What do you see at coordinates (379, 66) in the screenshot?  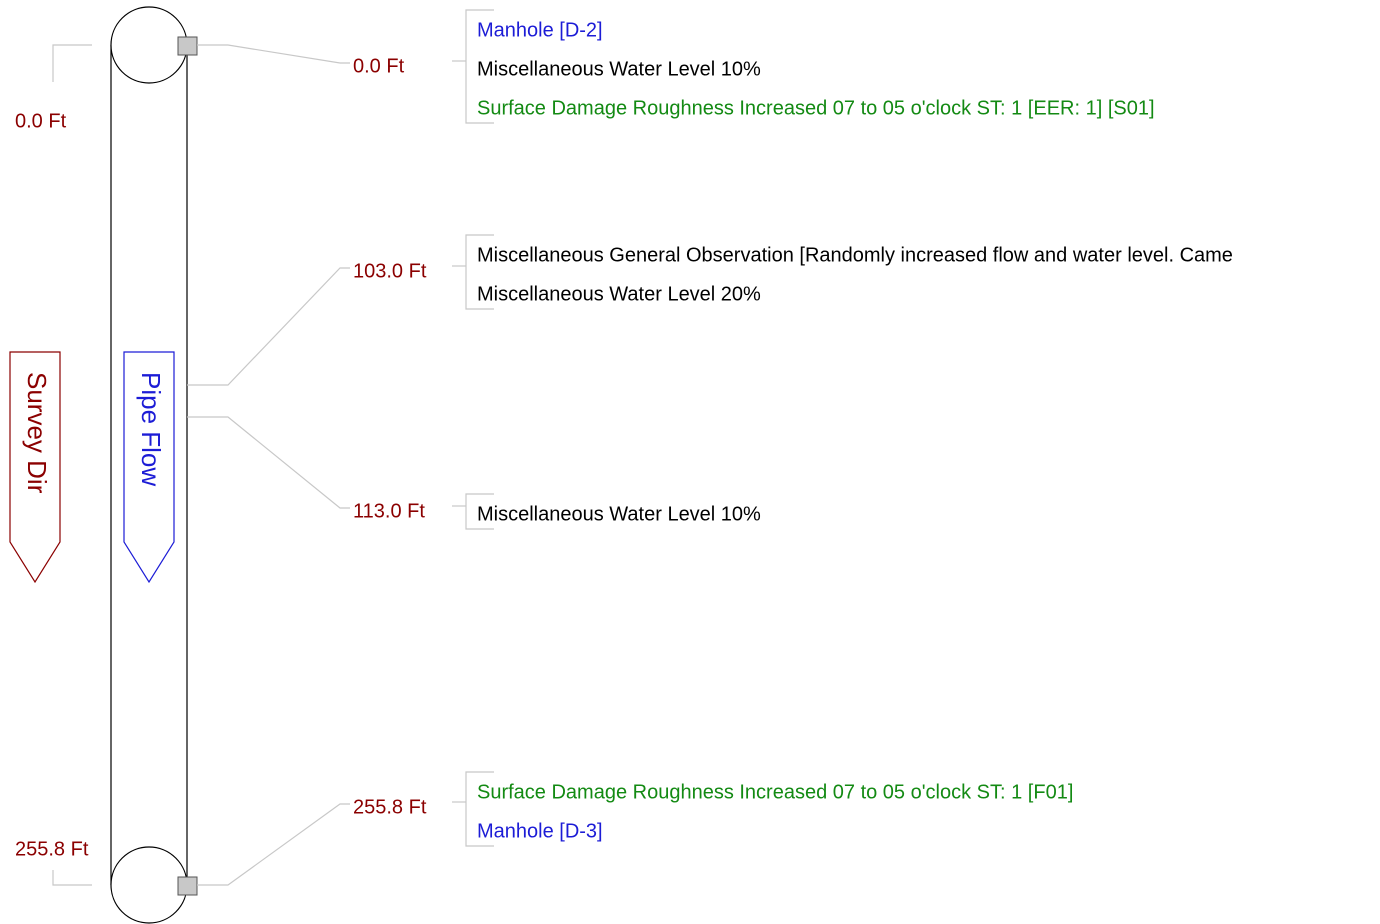 I see `distance-label: 0.0 Ft` at bounding box center [379, 66].